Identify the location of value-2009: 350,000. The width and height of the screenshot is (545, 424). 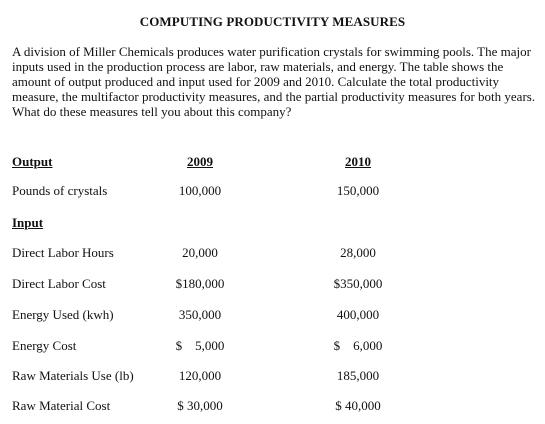
(200, 314).